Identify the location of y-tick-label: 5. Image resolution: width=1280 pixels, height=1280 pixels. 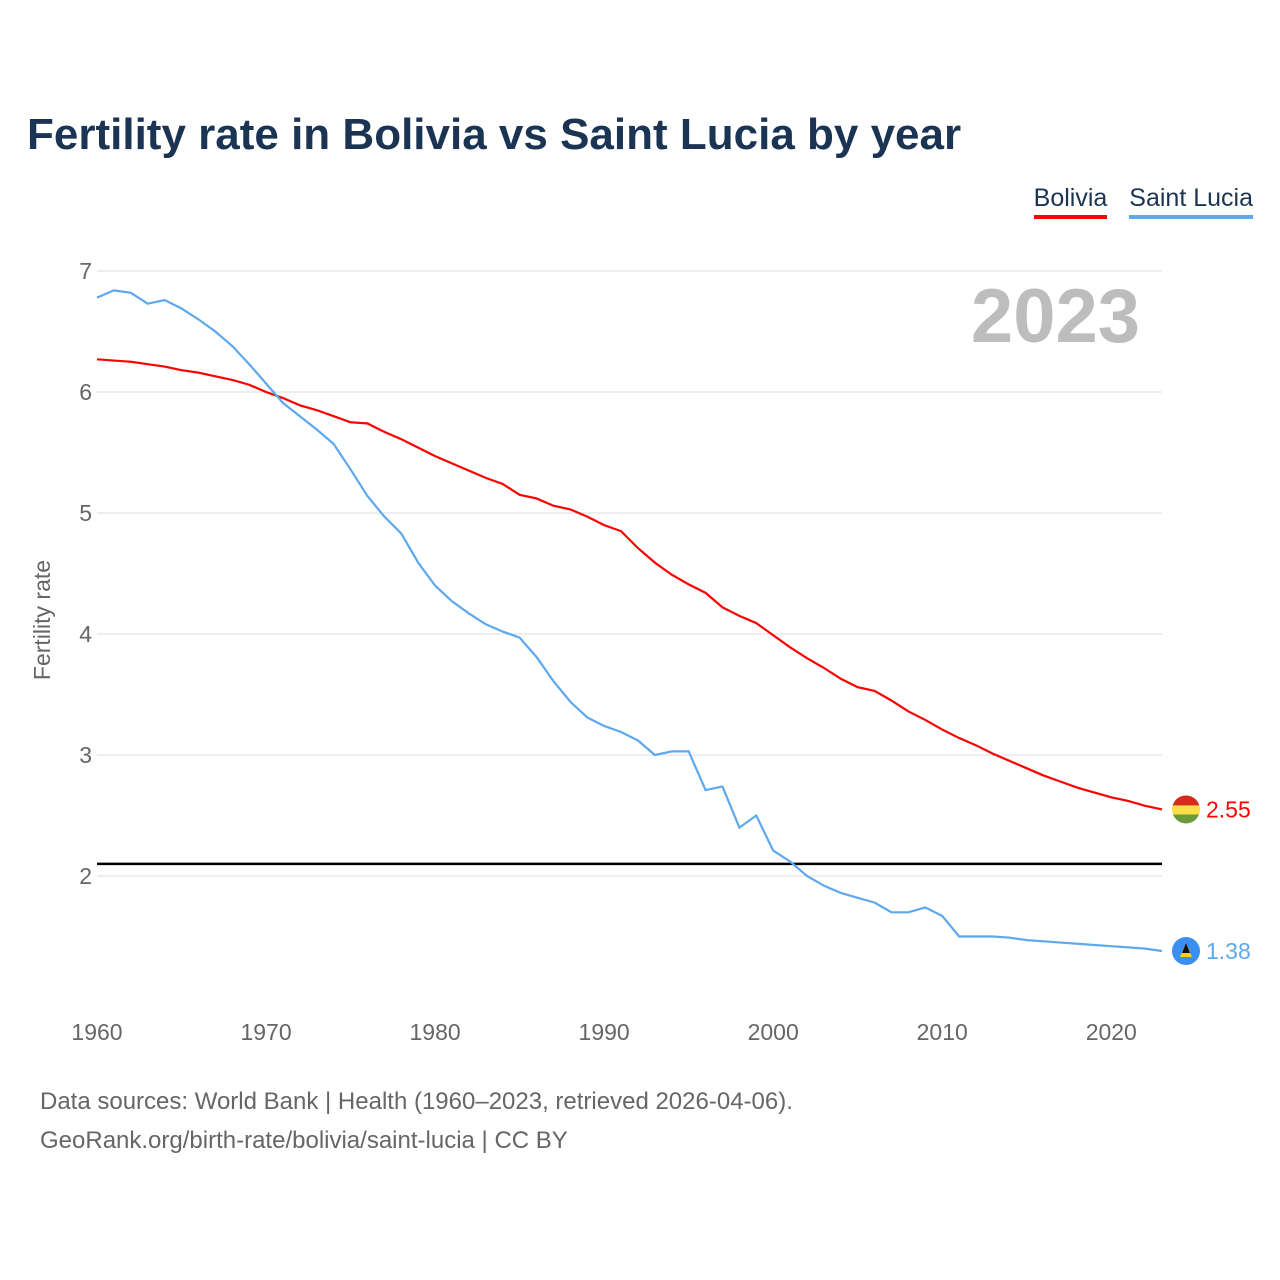
(85, 513).